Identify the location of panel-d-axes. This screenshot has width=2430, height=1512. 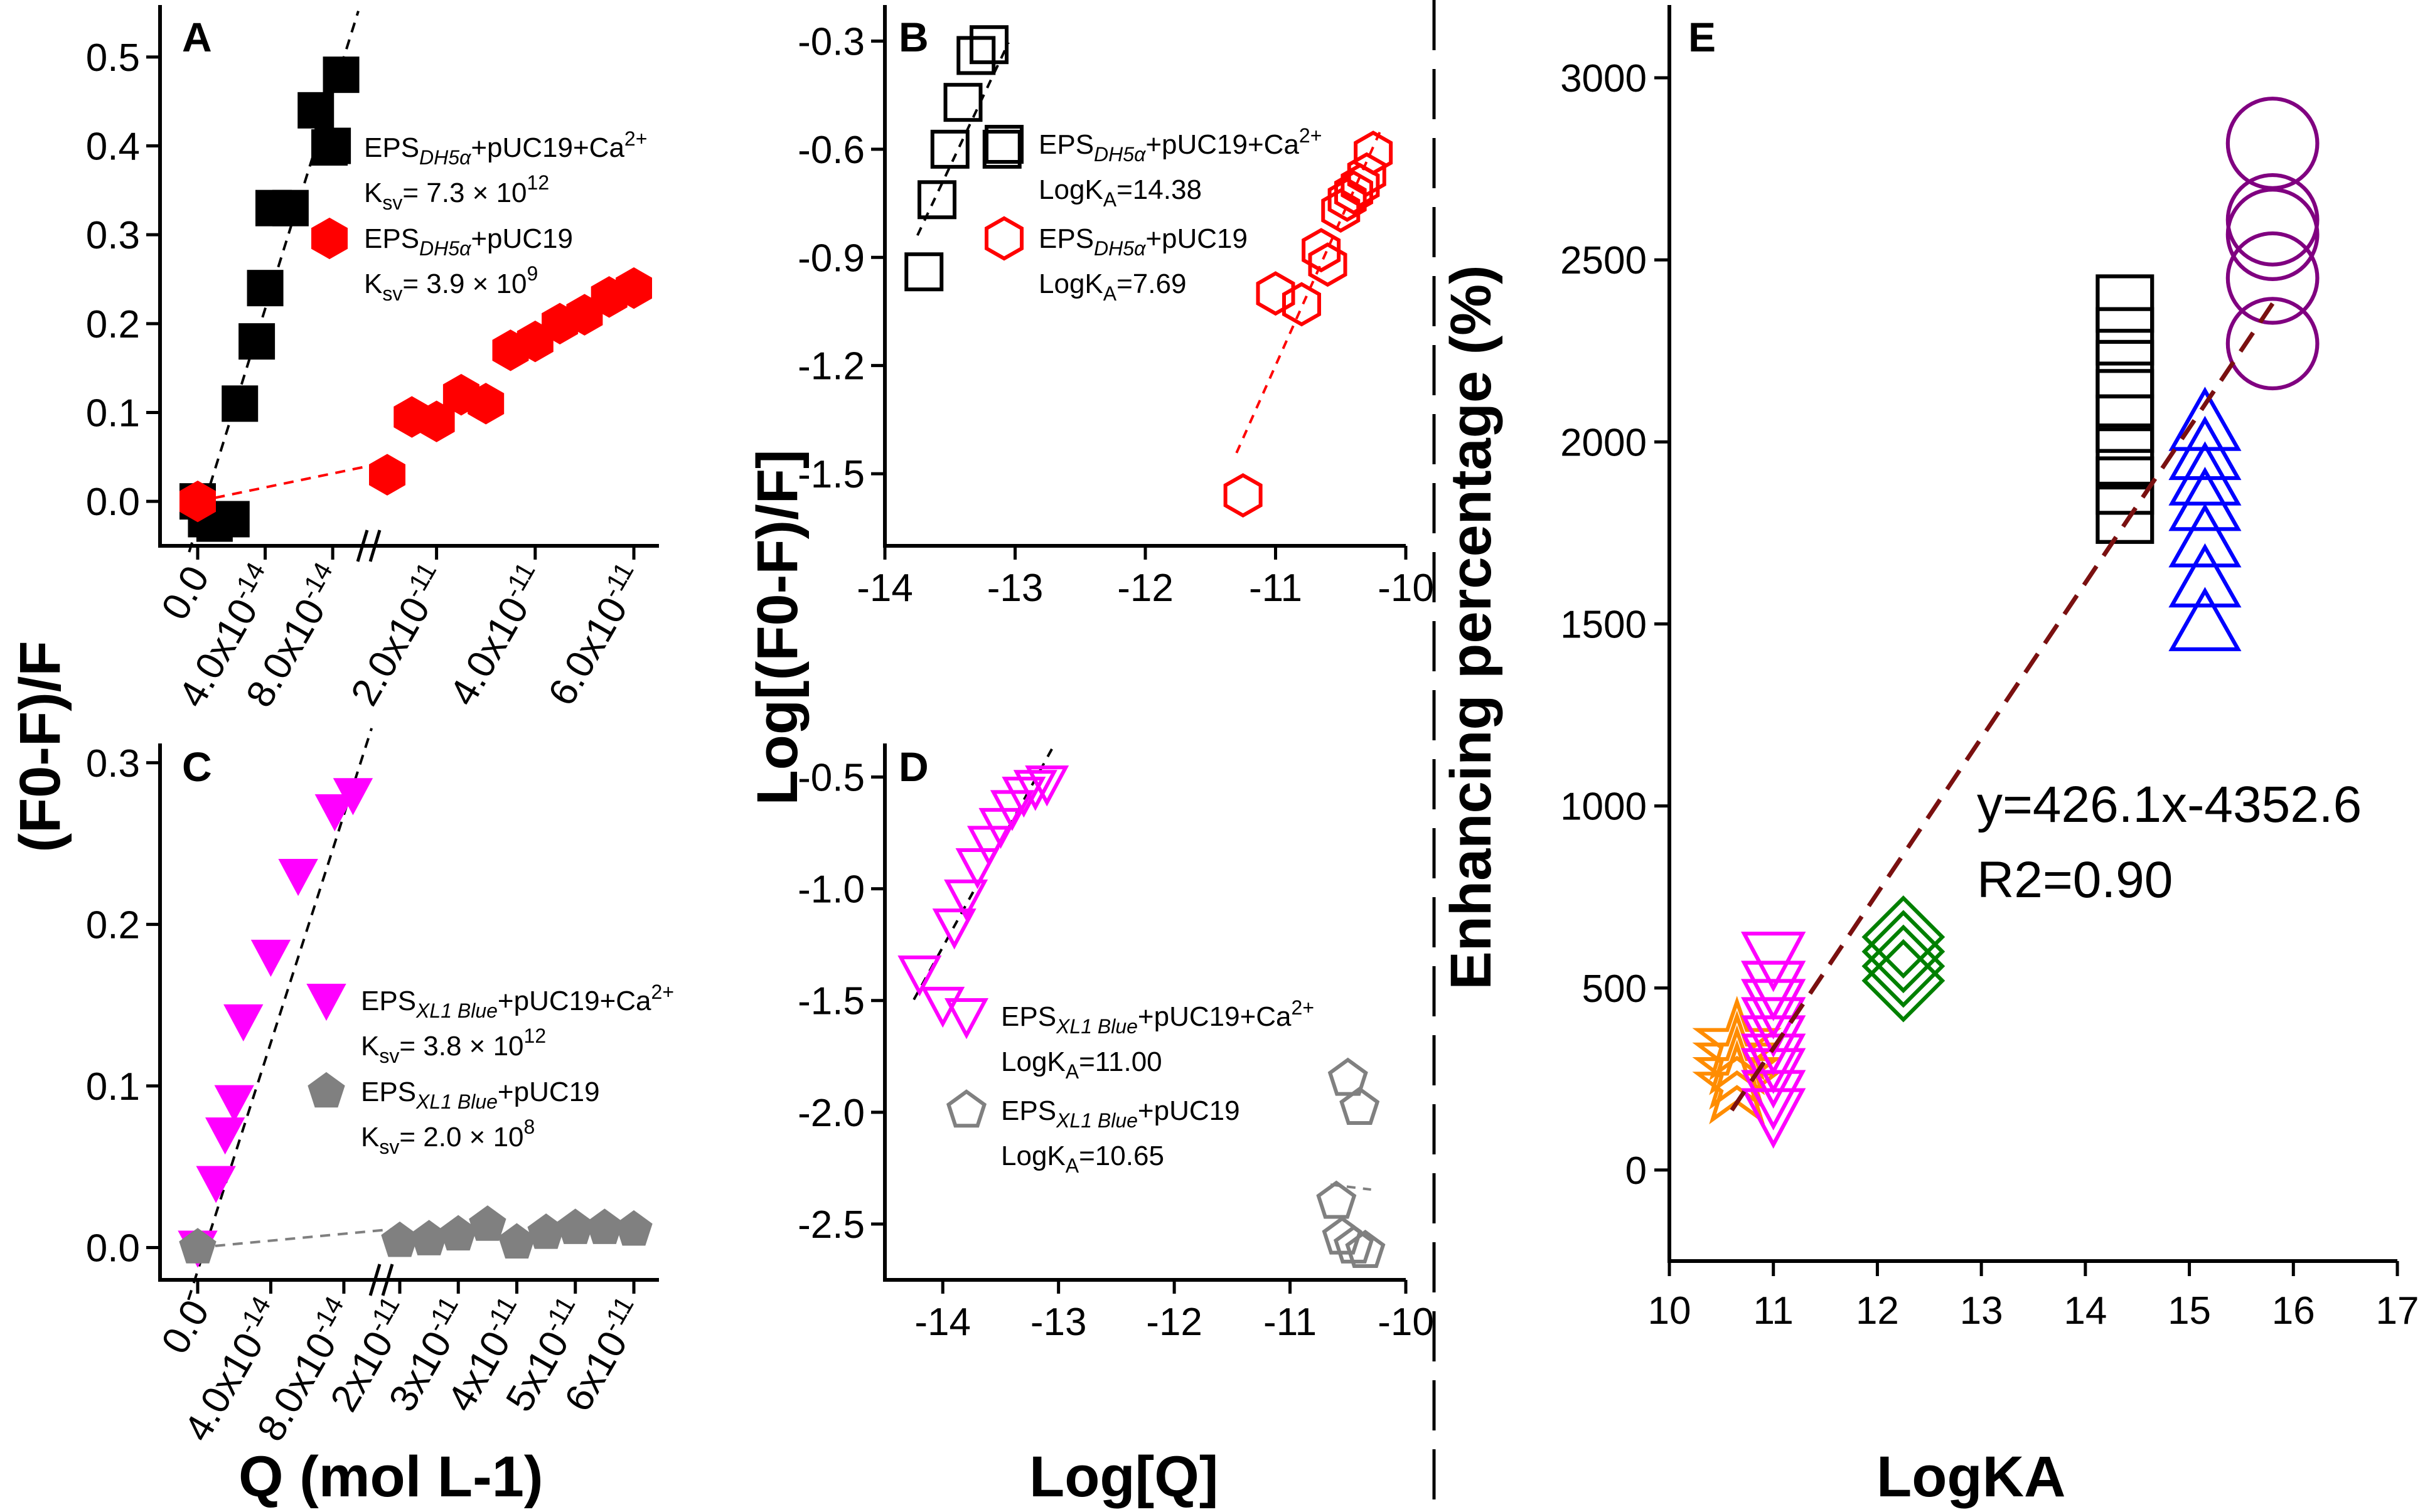
(1144, 1012).